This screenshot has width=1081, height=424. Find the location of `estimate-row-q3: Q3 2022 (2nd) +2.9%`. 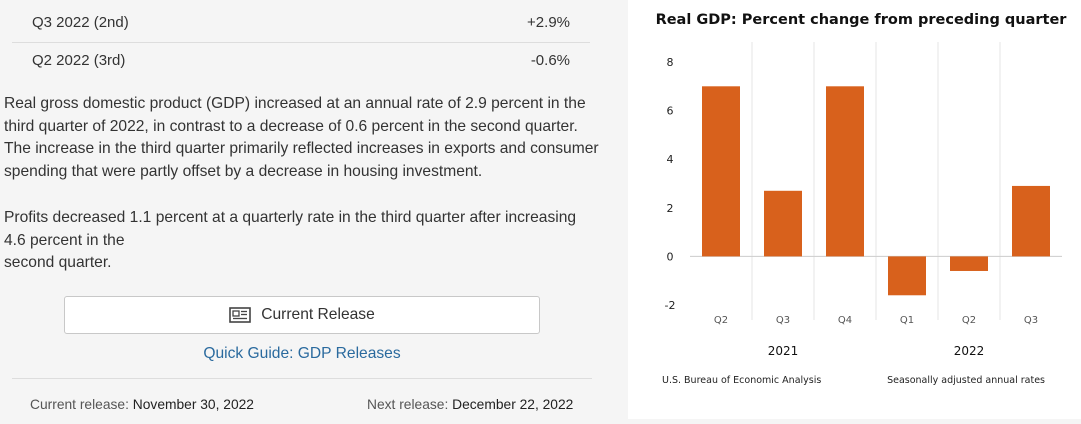

estimate-row-q3: Q3 2022 (2nd) +2.9% is located at coordinates (301, 26).